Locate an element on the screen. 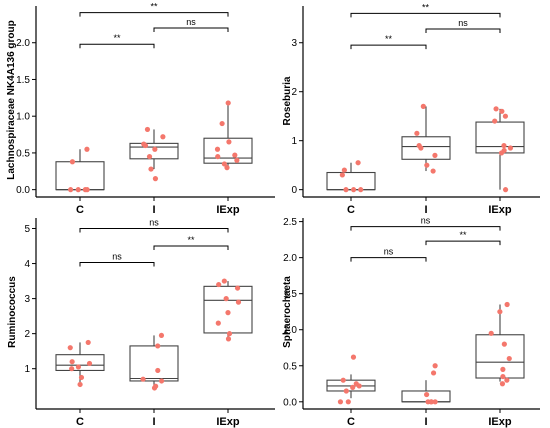 The image size is (550, 428). y-axis-title: Lachnospiraceae NK4A136 group is located at coordinates (11, 100).